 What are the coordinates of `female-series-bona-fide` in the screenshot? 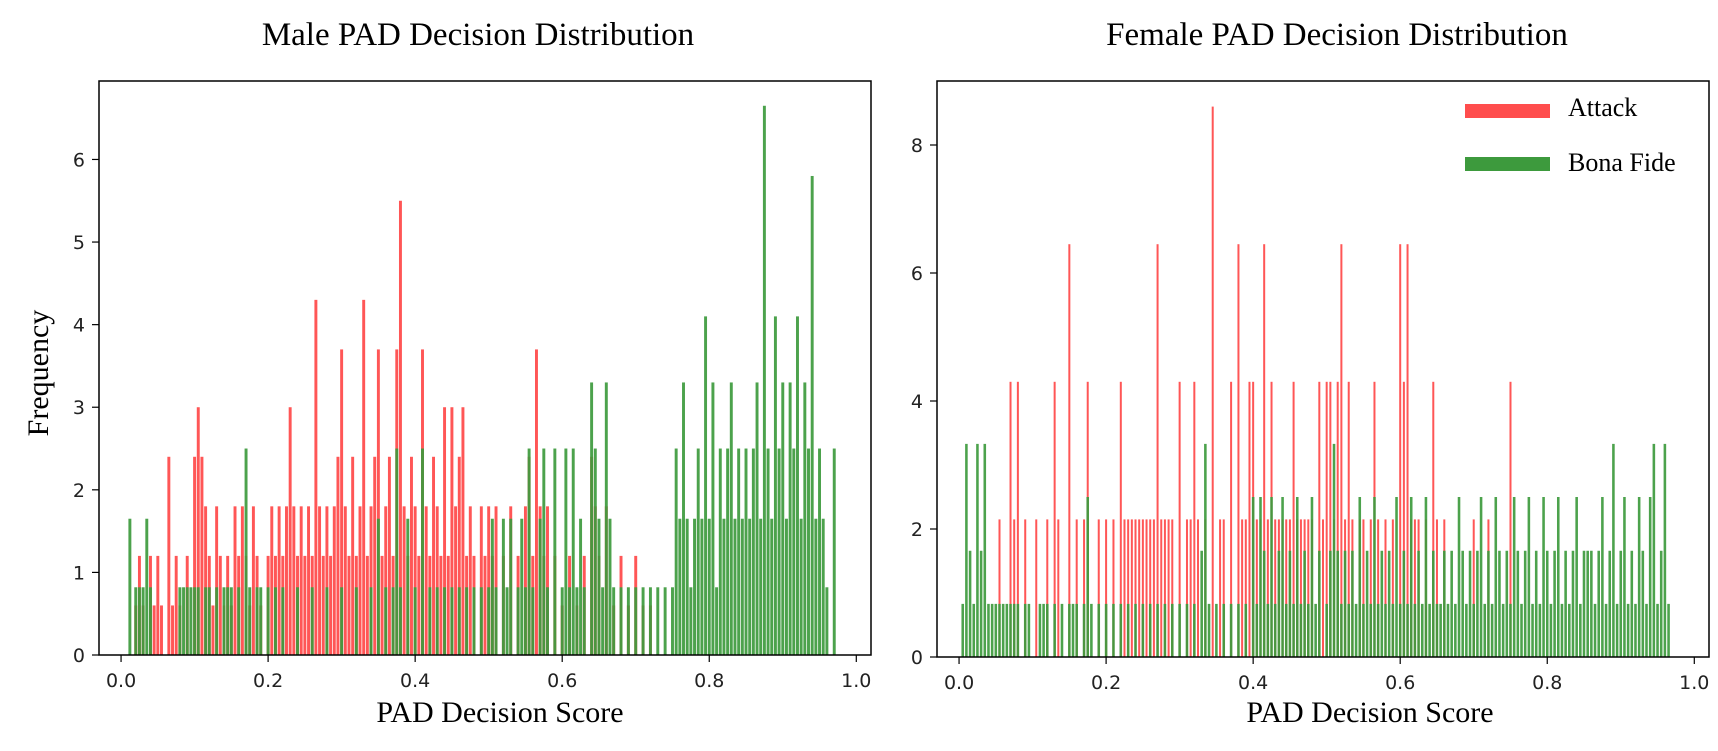 It's located at (1315, 550).